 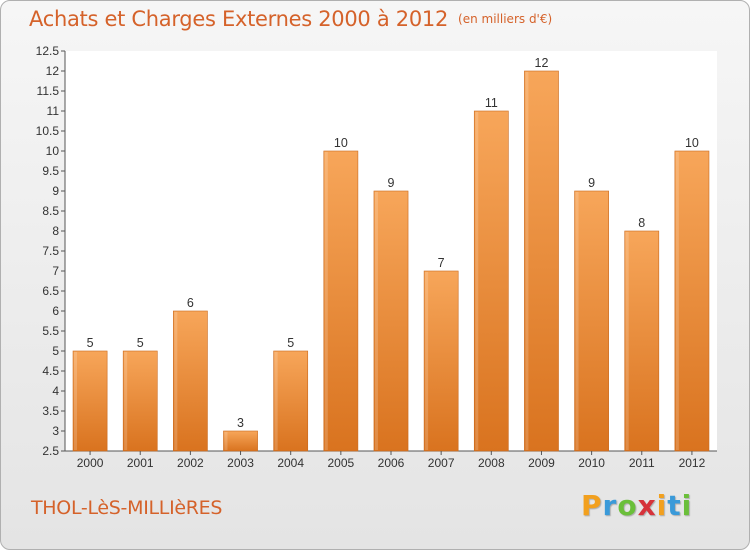 I want to click on bar-2007, so click(x=441, y=361).